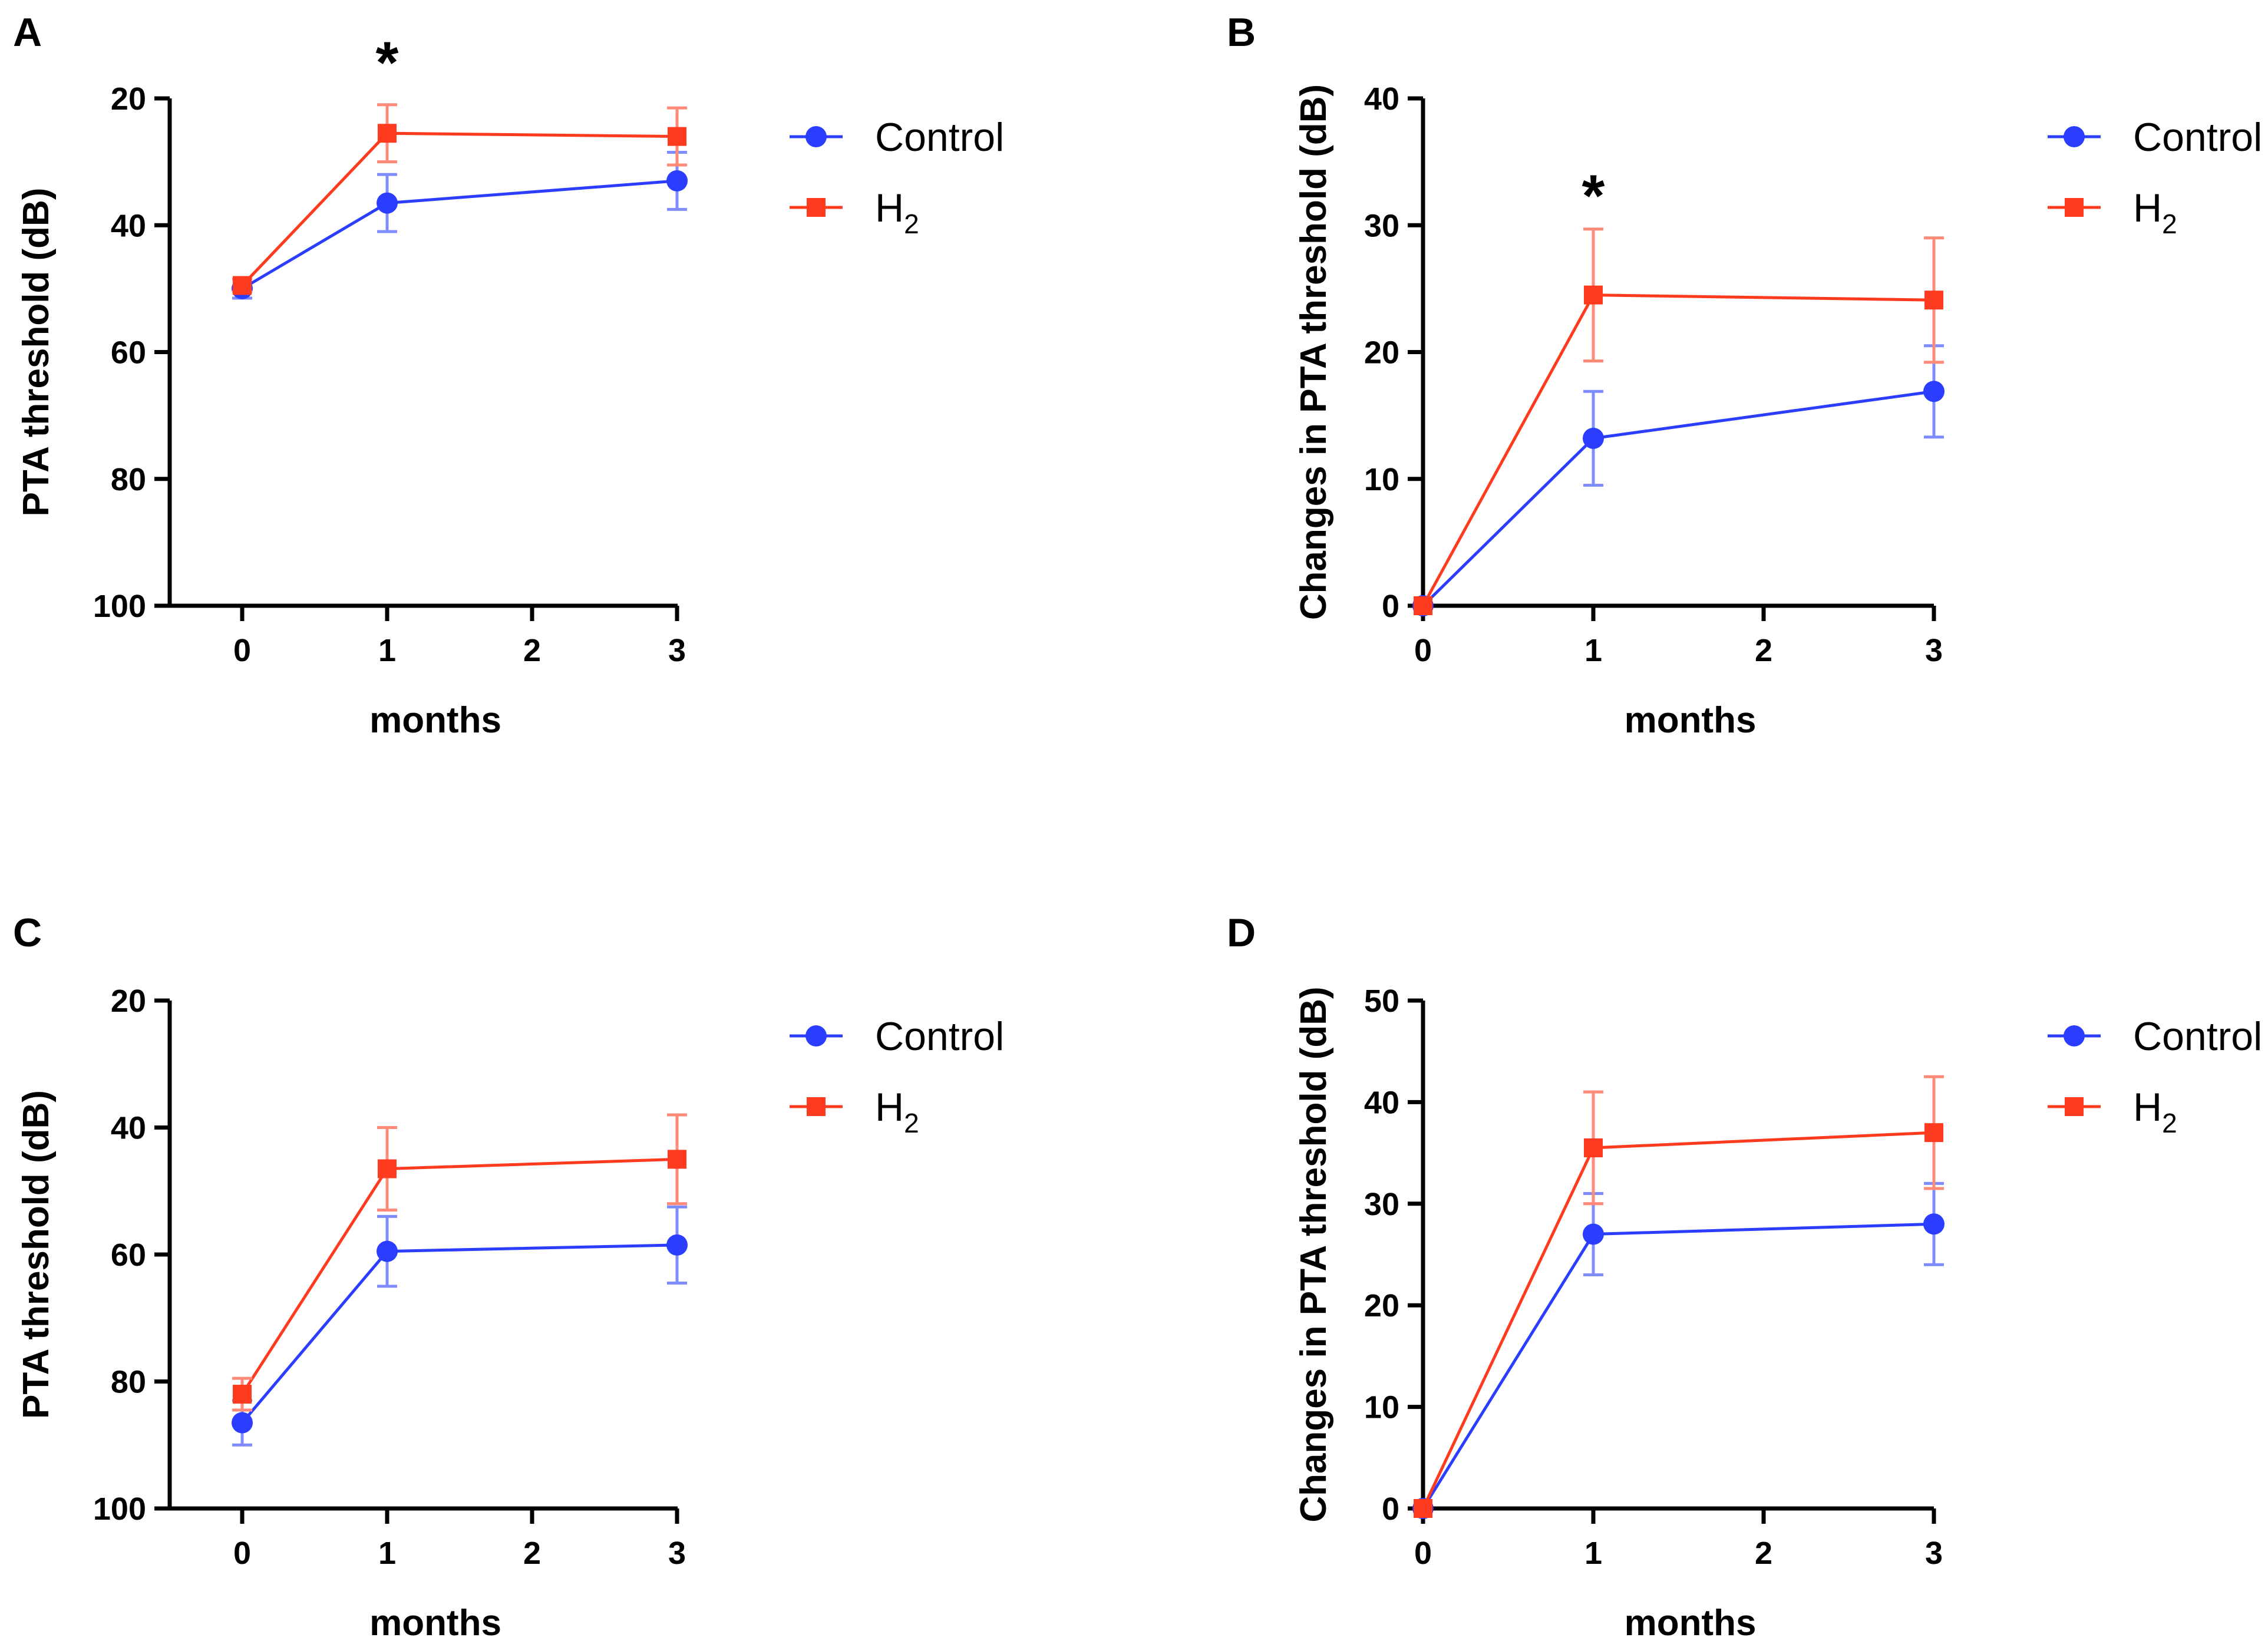 The height and width of the screenshot is (1644, 2268). Describe the element at coordinates (27, 932) in the screenshot. I see `panel-letter: C` at that location.